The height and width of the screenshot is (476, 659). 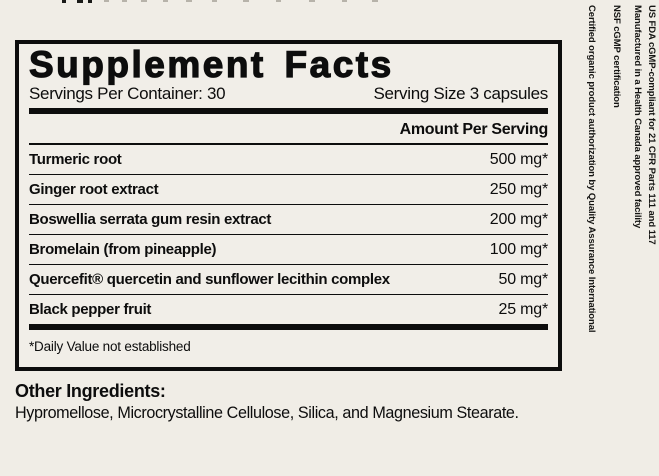 I want to click on thick-divider-bottom, so click(x=288, y=327).